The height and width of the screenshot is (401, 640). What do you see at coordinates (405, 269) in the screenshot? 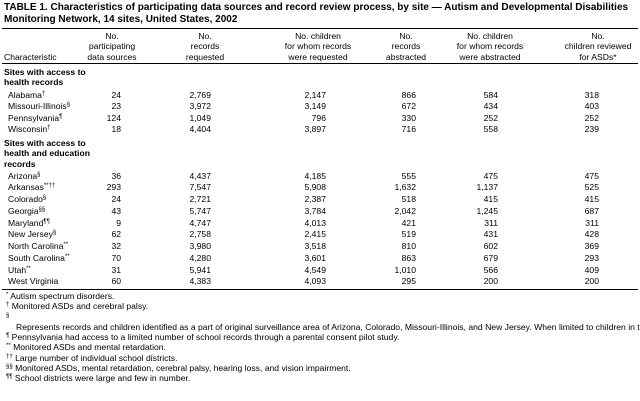
I see `table-cell: 1,010` at bounding box center [405, 269].